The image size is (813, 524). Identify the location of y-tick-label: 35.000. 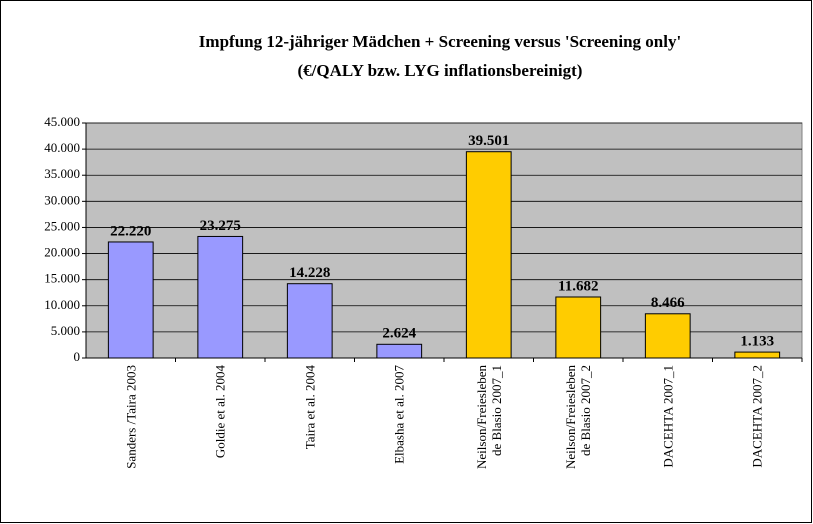
(62, 173).